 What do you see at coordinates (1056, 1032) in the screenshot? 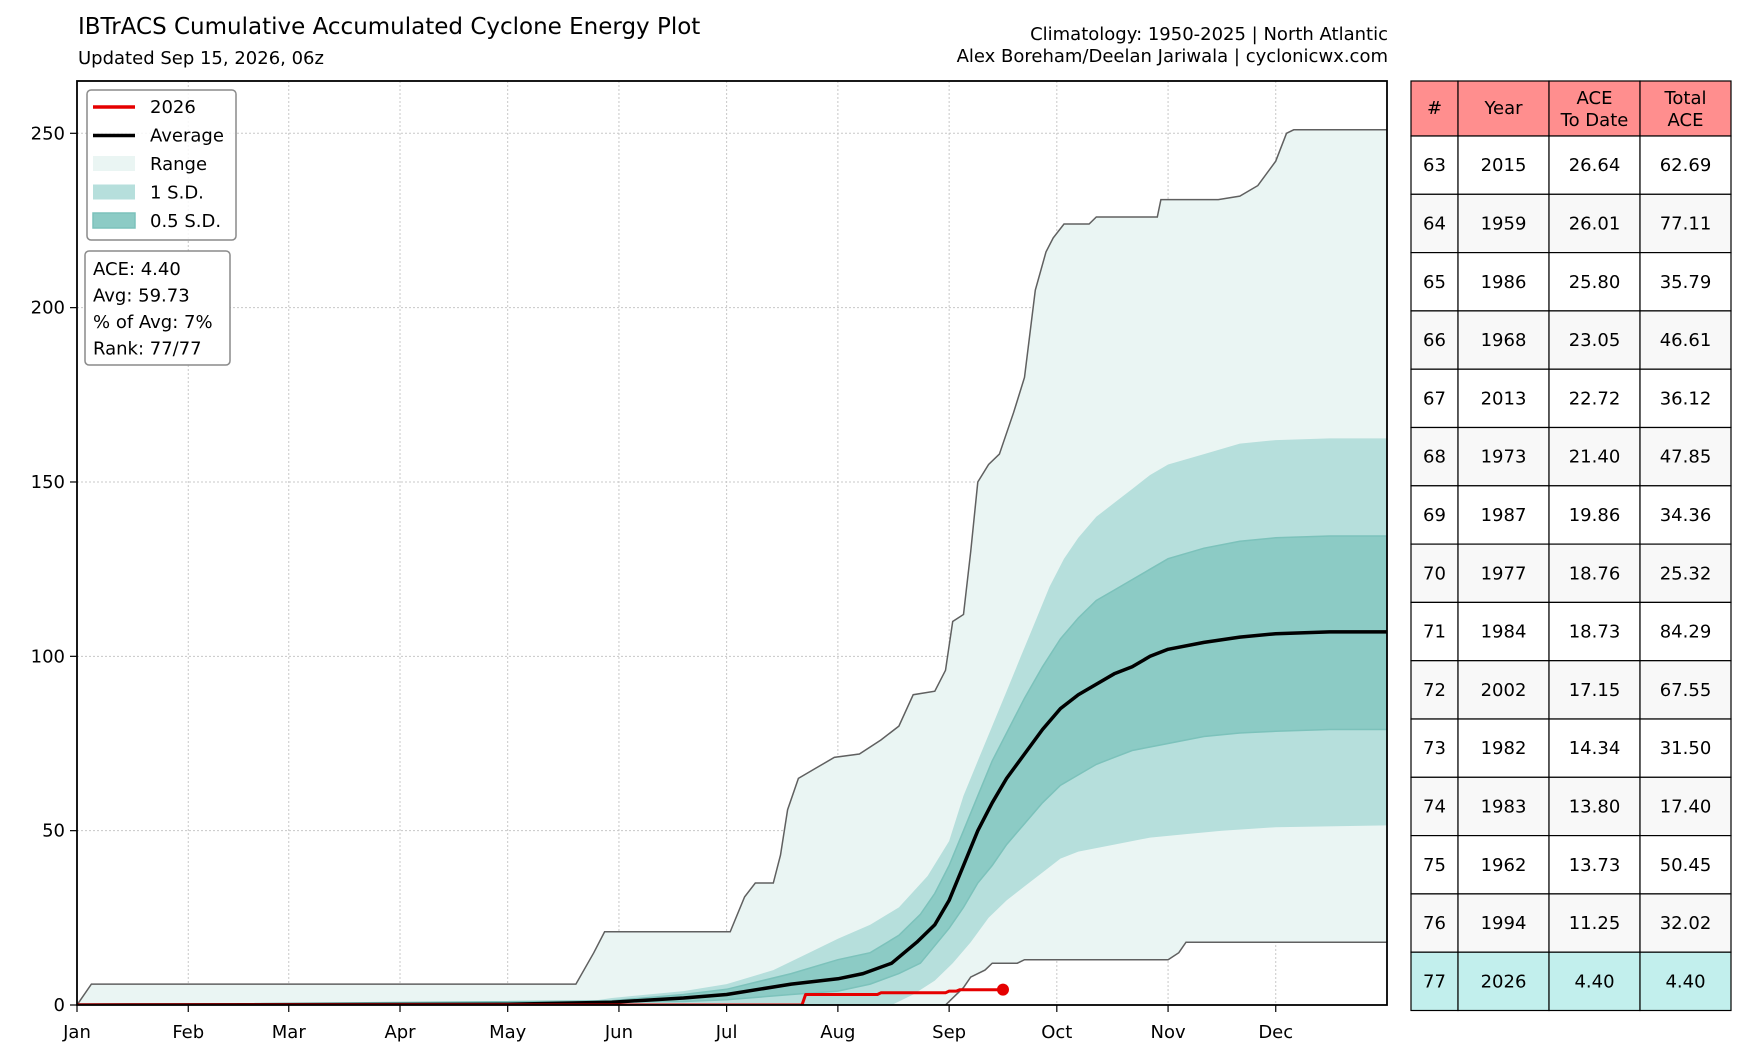
I see `x-tick-label: Oct` at bounding box center [1056, 1032].